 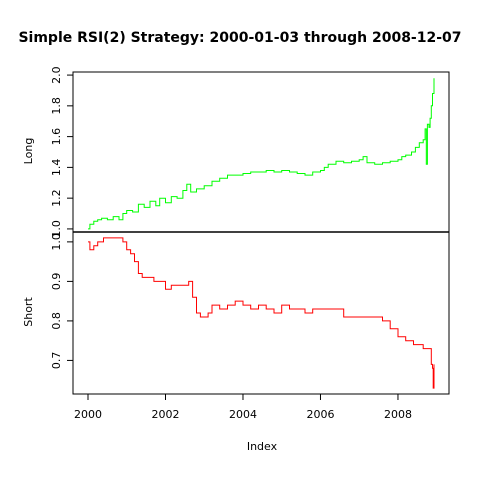 I want to click on short-y-tick-label: 0.7, so click(x=56, y=361).